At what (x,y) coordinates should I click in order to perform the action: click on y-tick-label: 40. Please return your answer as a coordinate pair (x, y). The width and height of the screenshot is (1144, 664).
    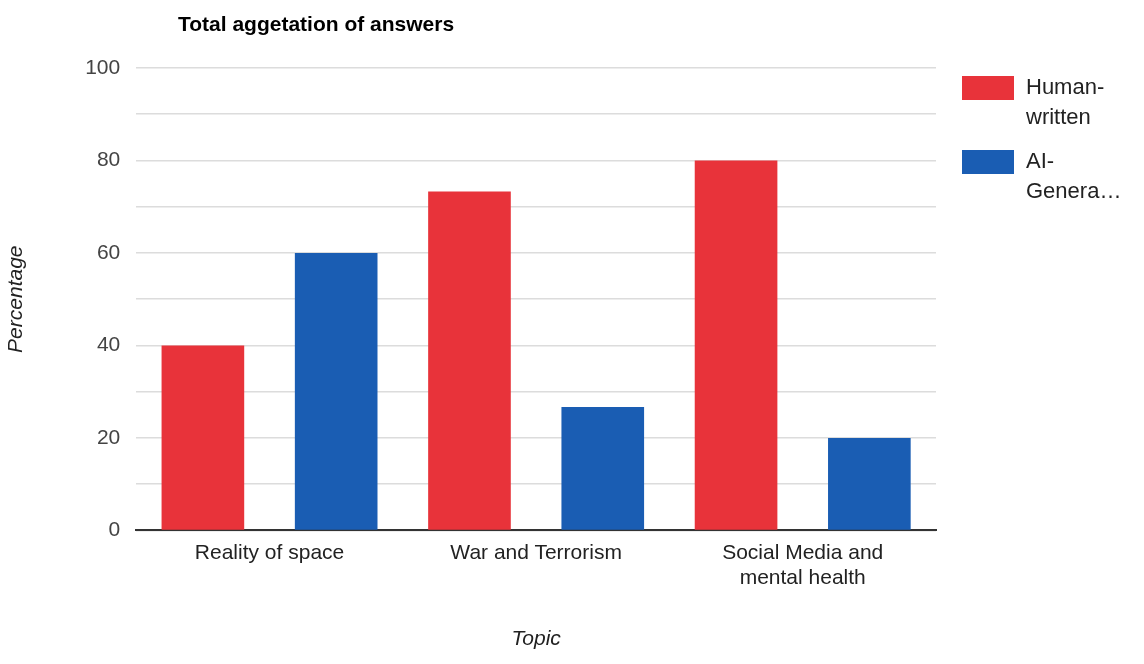
    Looking at the image, I should click on (108, 344).